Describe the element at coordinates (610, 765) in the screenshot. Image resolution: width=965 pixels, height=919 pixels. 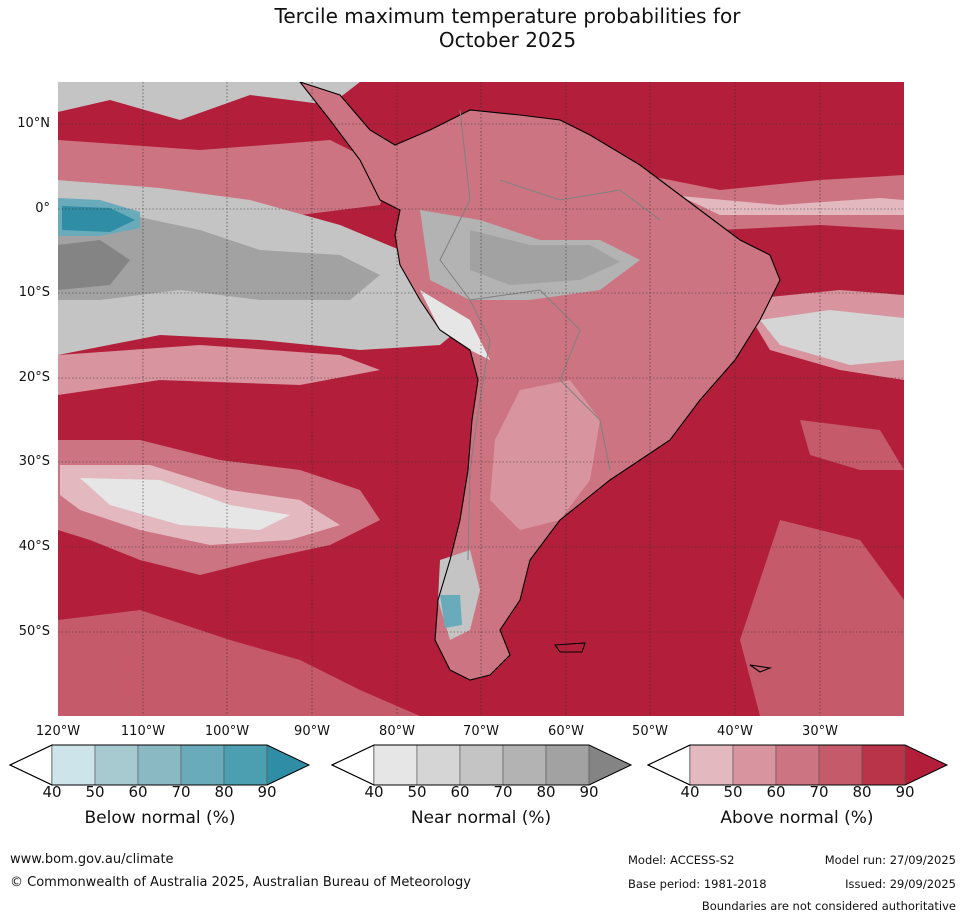
I see `colorbar-near-upper-arrow` at that location.